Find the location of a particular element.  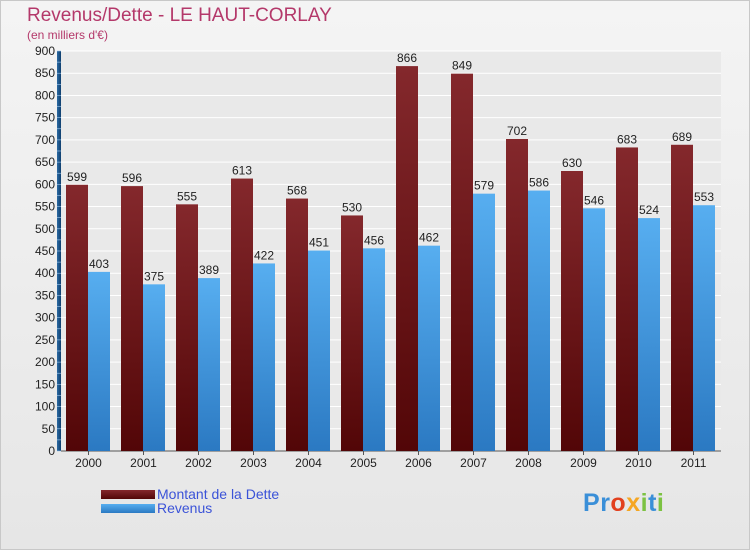

logo-letter: r is located at coordinates (605, 503).